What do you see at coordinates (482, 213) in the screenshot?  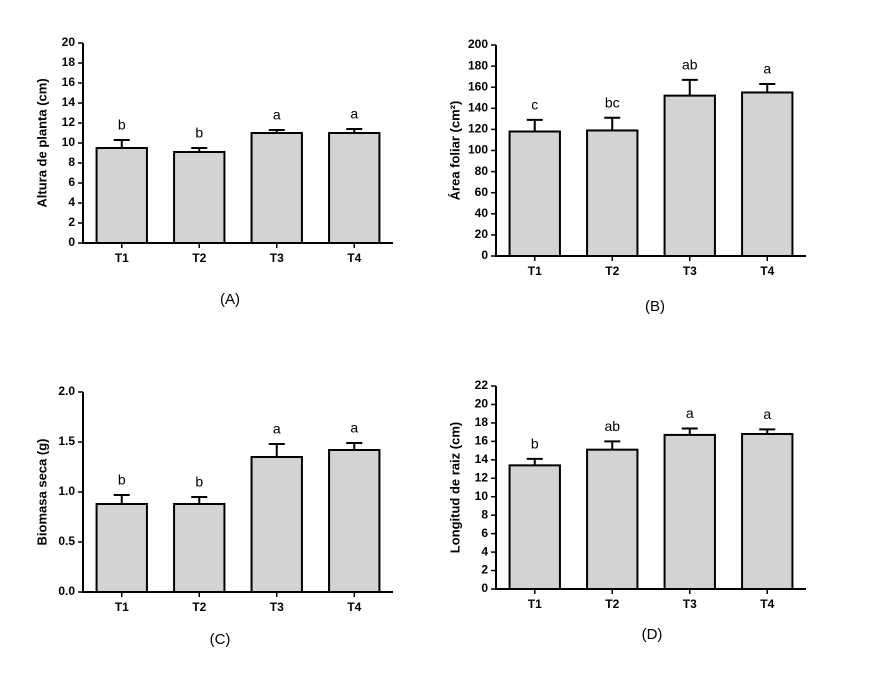 I see `y-tick-label: 40` at bounding box center [482, 213].